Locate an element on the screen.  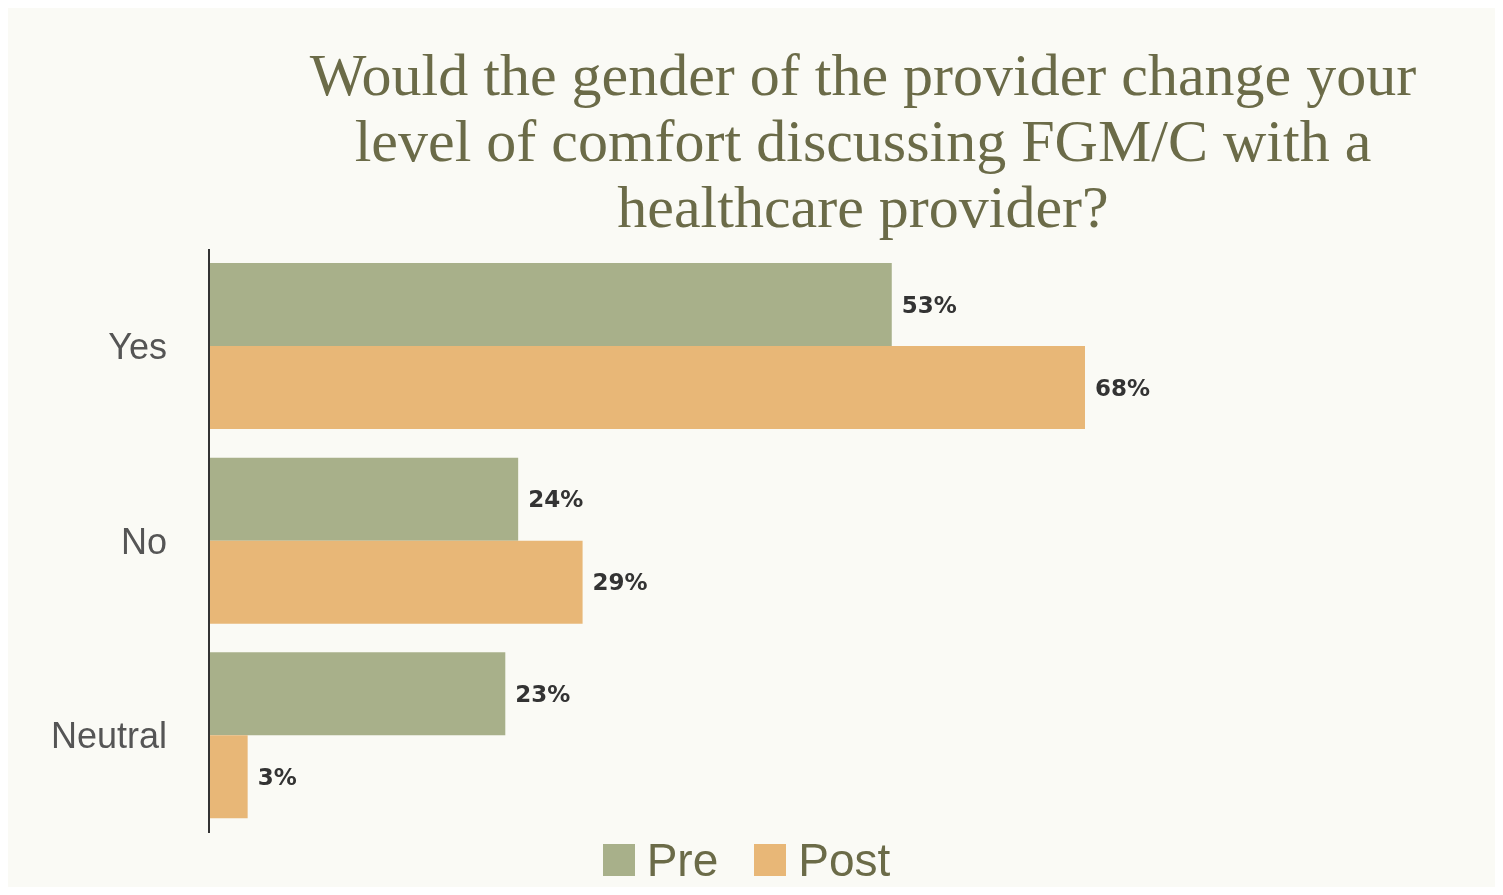
data-label: 3% is located at coordinates (277, 776).